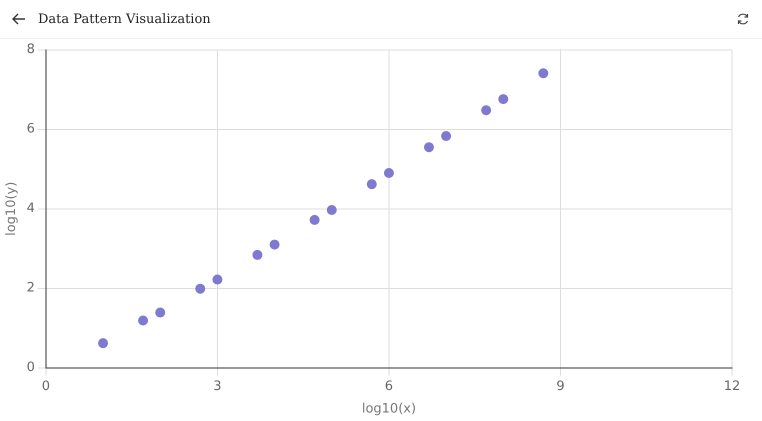 Image resolution: width=762 pixels, height=421 pixels. What do you see at coordinates (389, 386) in the screenshot?
I see `x-tick-label: 6` at bounding box center [389, 386].